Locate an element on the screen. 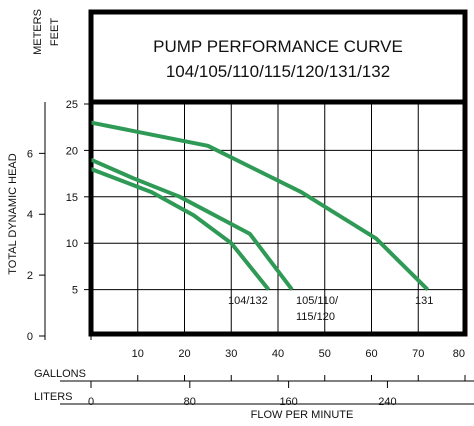 The image size is (474, 426). series-label-131: 131 is located at coordinates (424, 301).